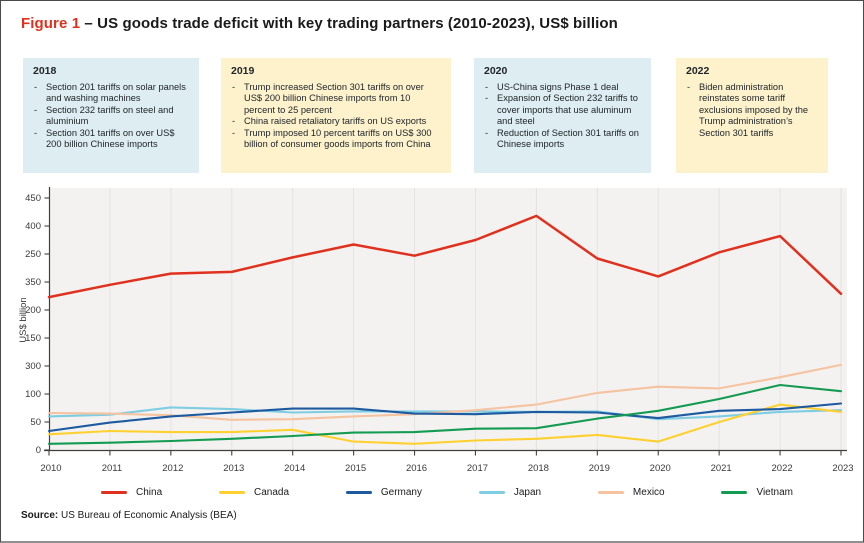  Describe the element at coordinates (50, 468) in the screenshot. I see `x-tick-label: 2010` at that location.